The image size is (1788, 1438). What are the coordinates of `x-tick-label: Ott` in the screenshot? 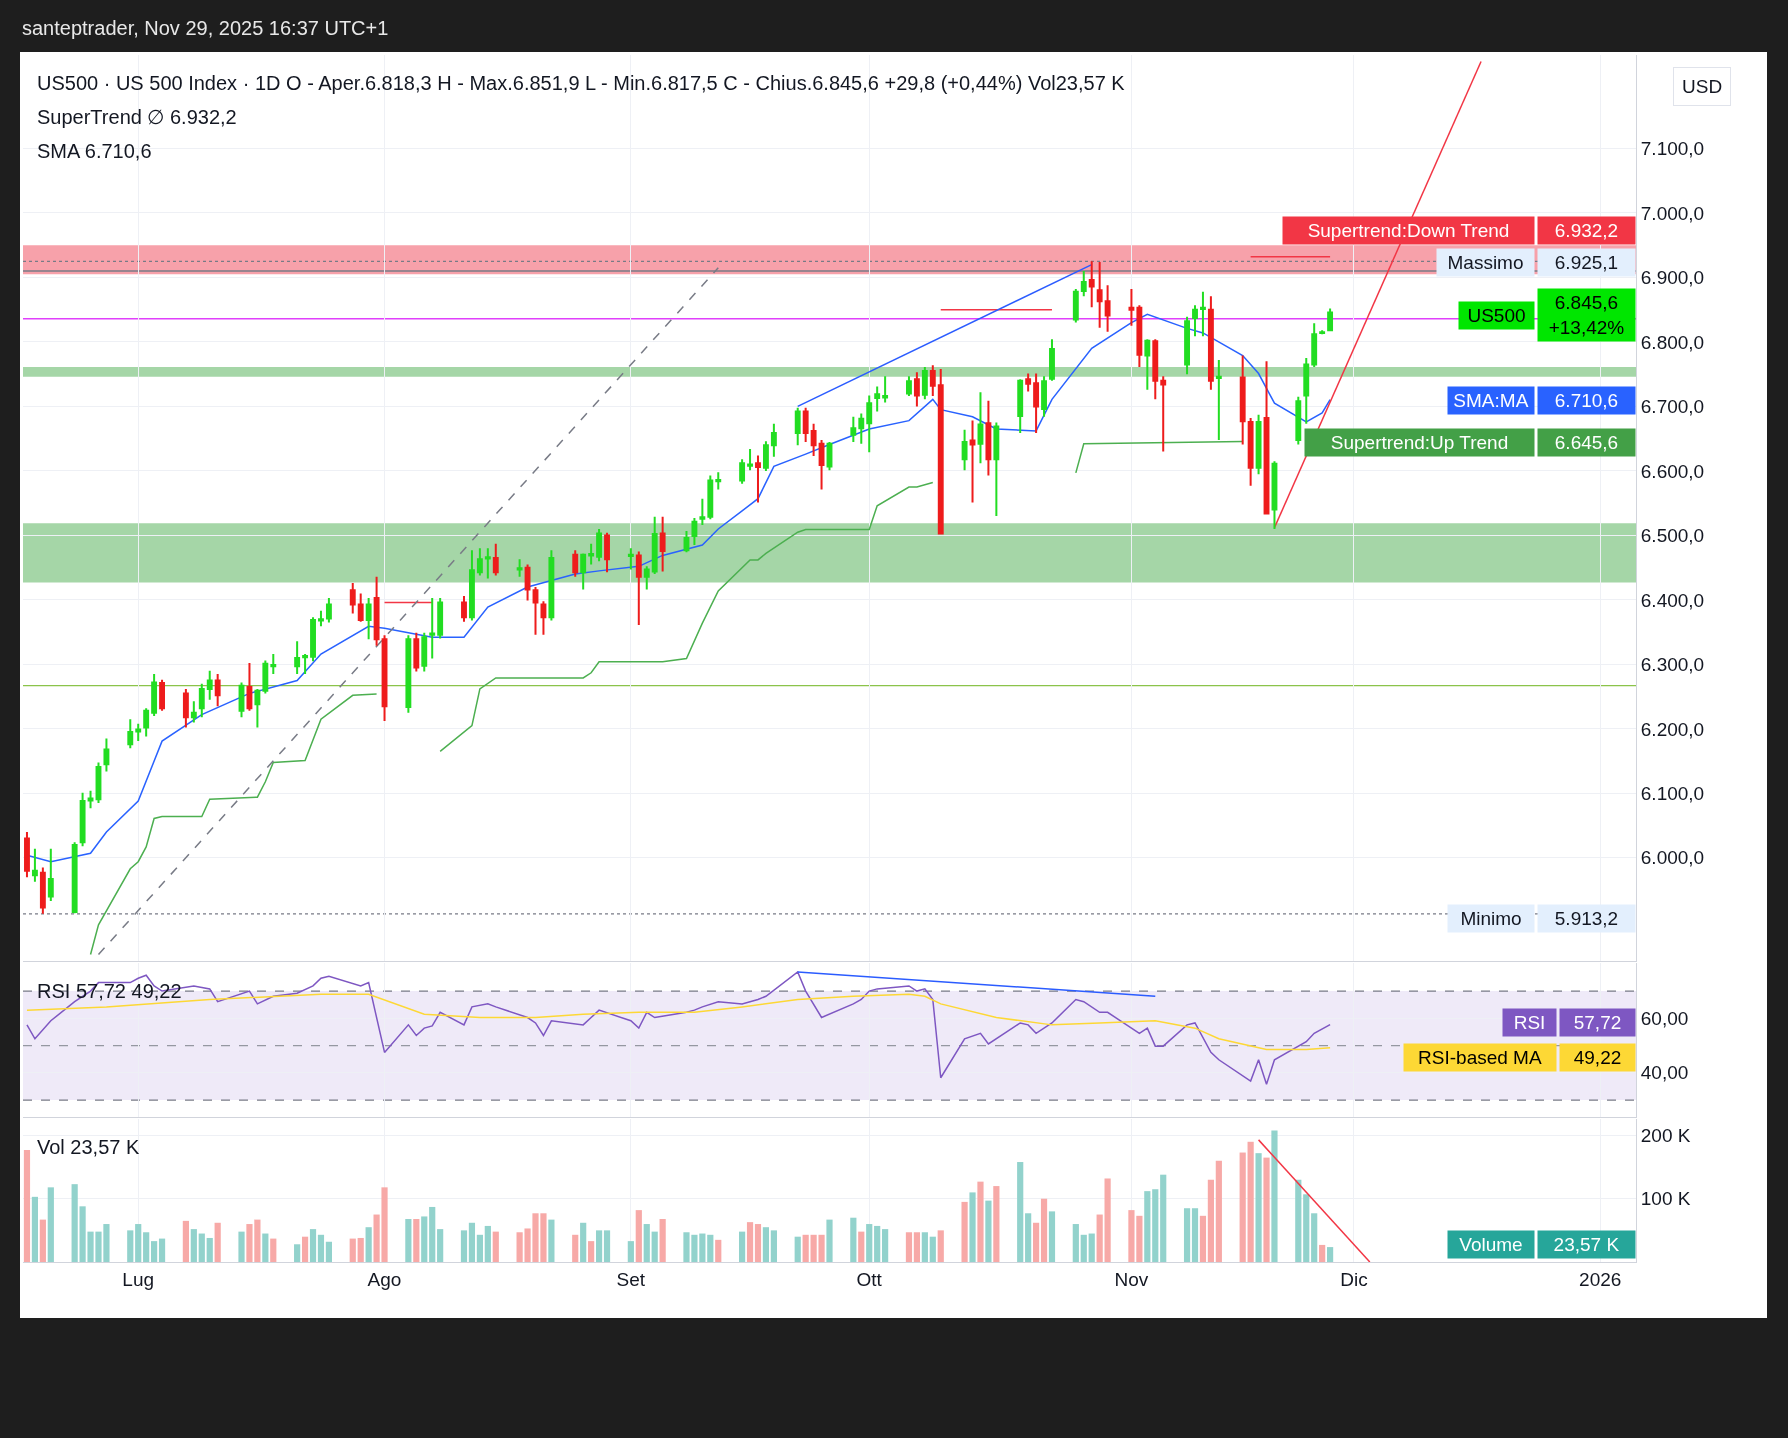 It's located at (869, 1279).